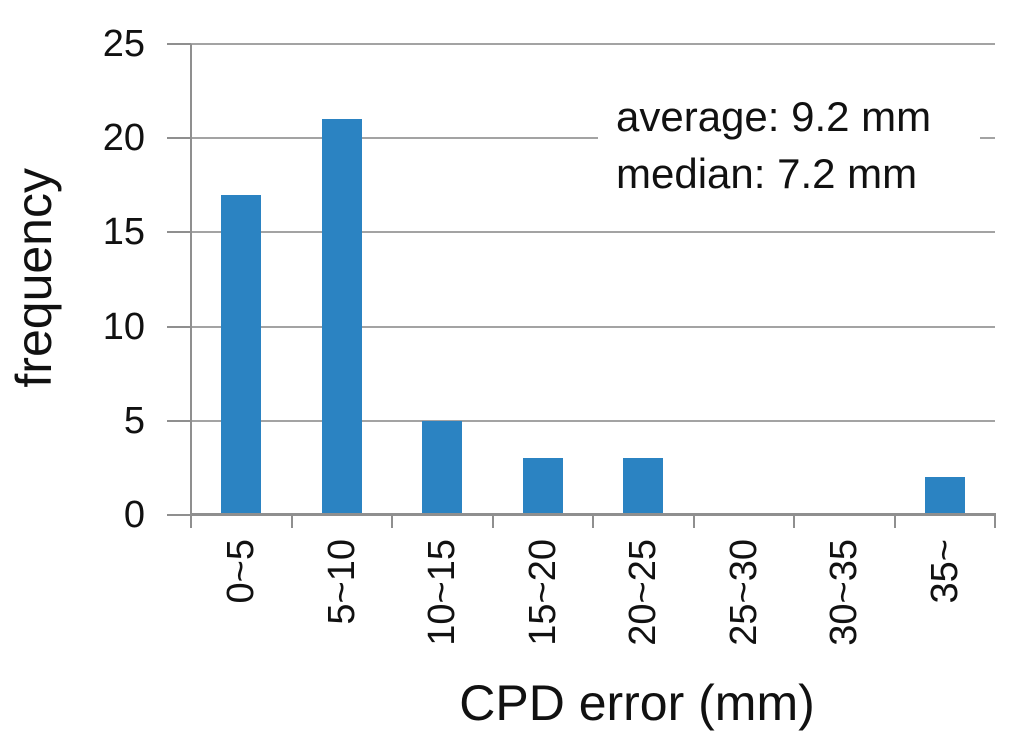  What do you see at coordinates (789, 146) in the screenshot?
I see `stats-annotation: average: 9.2 mm median: 7.2 mm` at bounding box center [789, 146].